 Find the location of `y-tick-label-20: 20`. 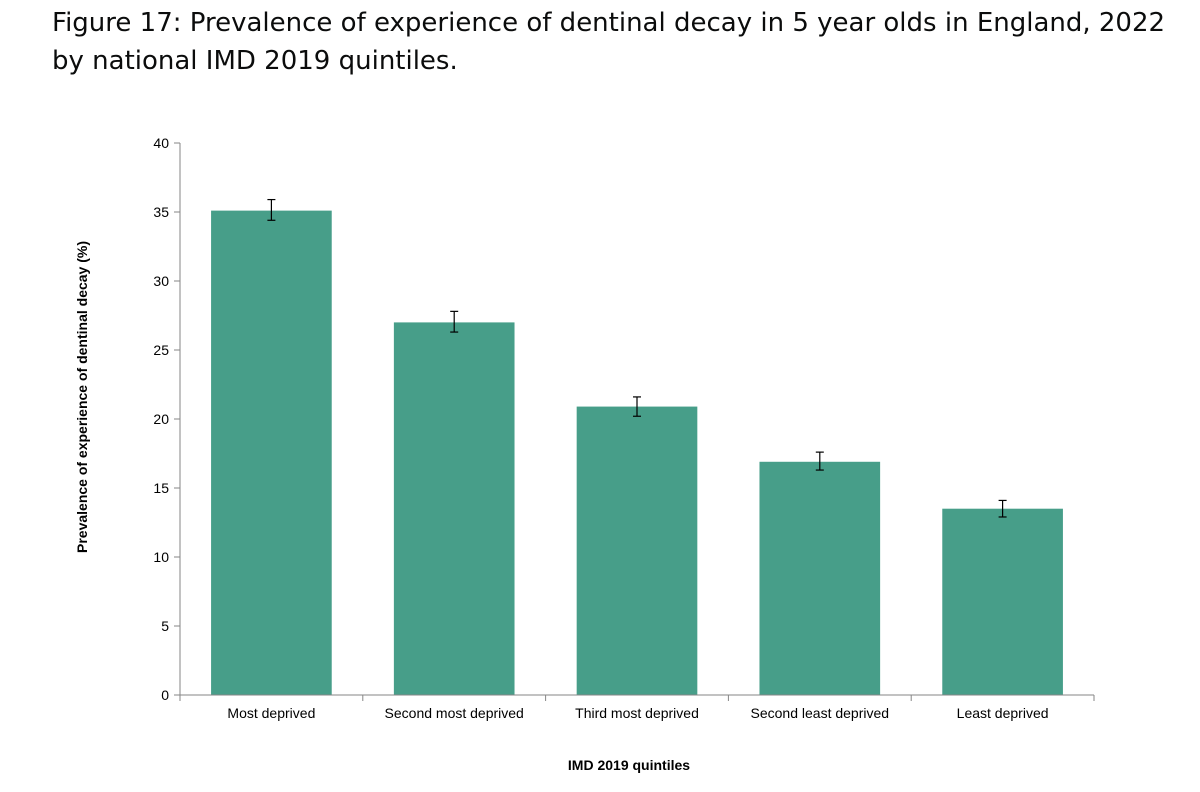

y-tick-label-20: 20 is located at coordinates (161, 419).